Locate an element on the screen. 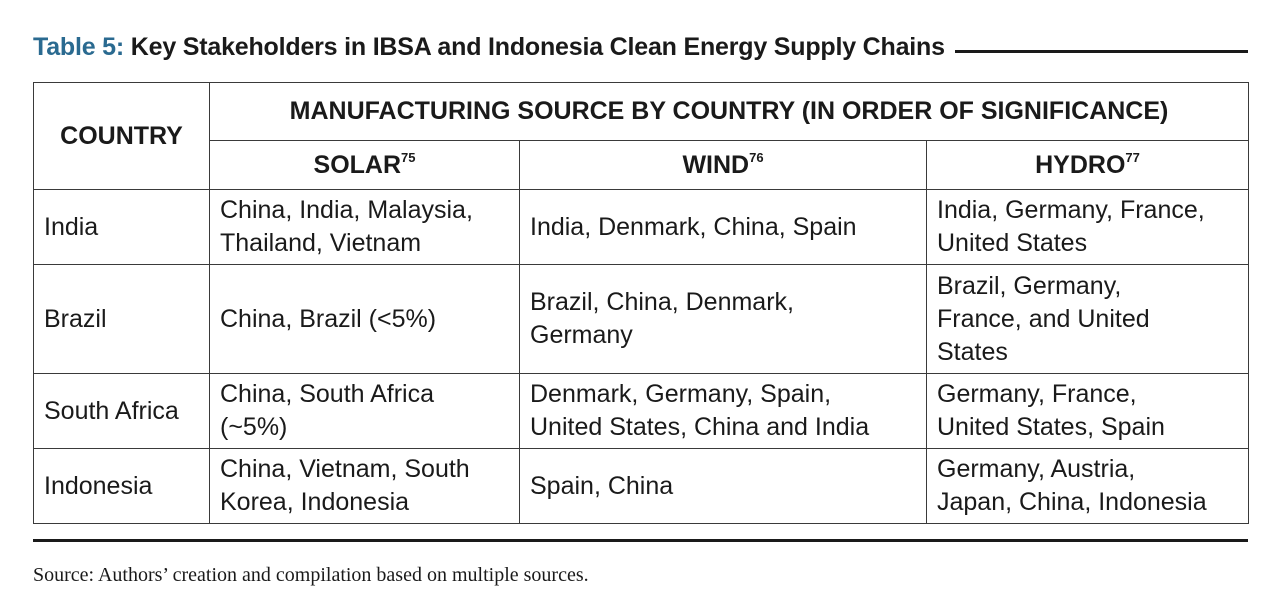 The width and height of the screenshot is (1284, 610). wind-column-header: WIND76 is located at coordinates (723, 165).